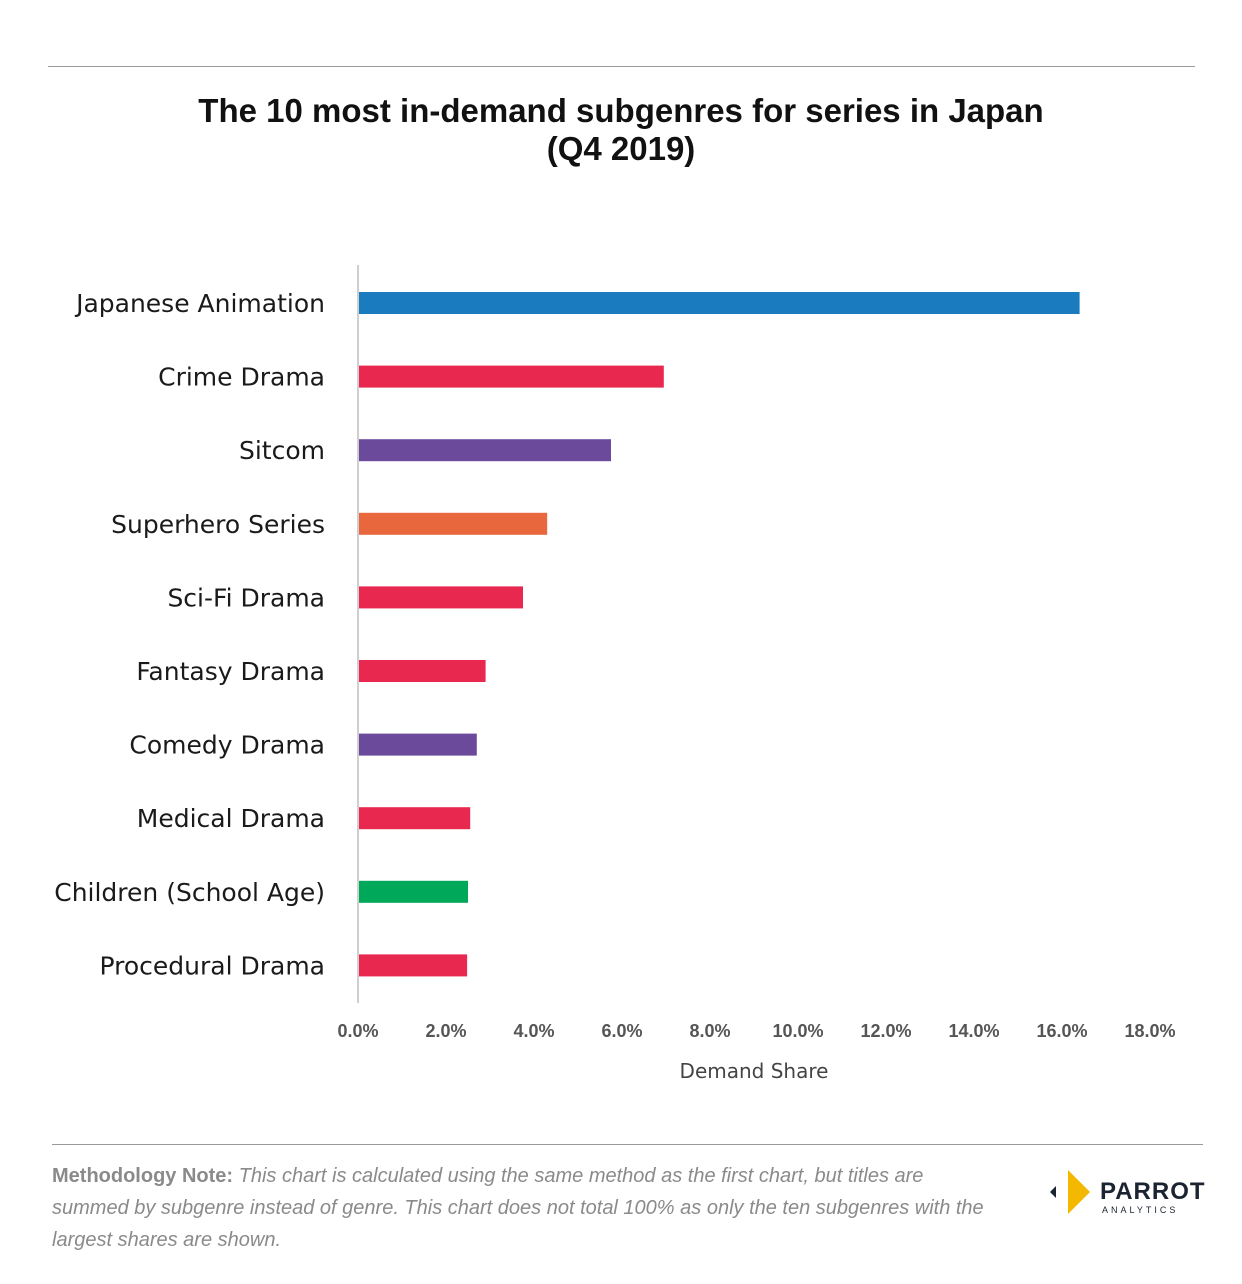 The image size is (1242, 1284). What do you see at coordinates (709, 1031) in the screenshot?
I see `x-tick-label: 8.0%` at bounding box center [709, 1031].